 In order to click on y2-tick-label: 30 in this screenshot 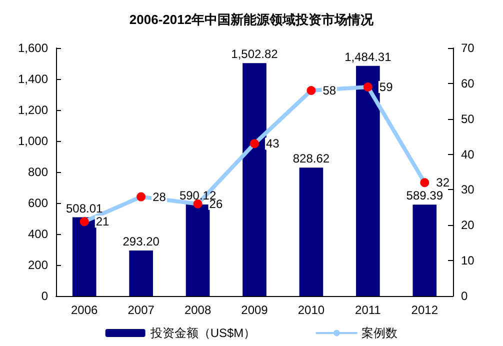, I will do `click(468, 189)`.